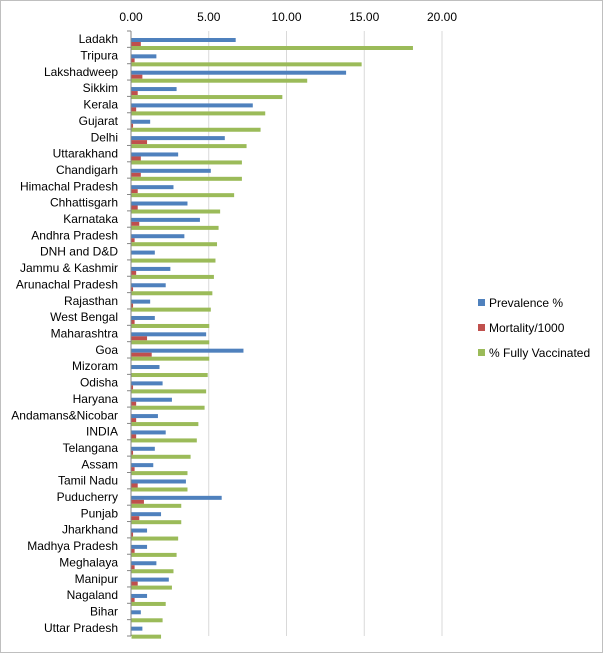 This screenshot has width=603, height=653. I want to click on bar-fully-vaccinated-mizoram, so click(169, 375).